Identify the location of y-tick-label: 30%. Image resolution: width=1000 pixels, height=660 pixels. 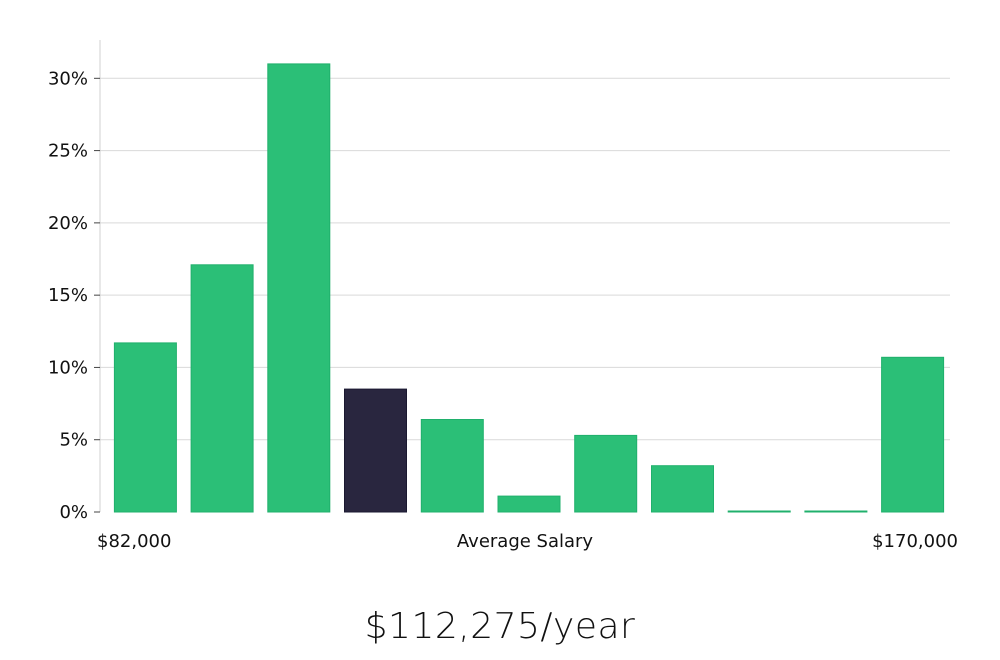
(68, 78).